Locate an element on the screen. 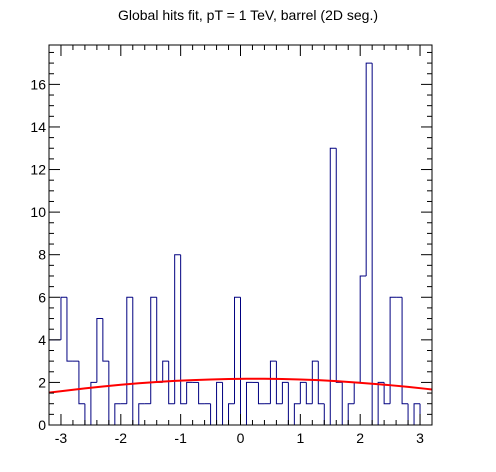 The width and height of the screenshot is (496, 472). x-tick-label: 0 is located at coordinates (241, 438).